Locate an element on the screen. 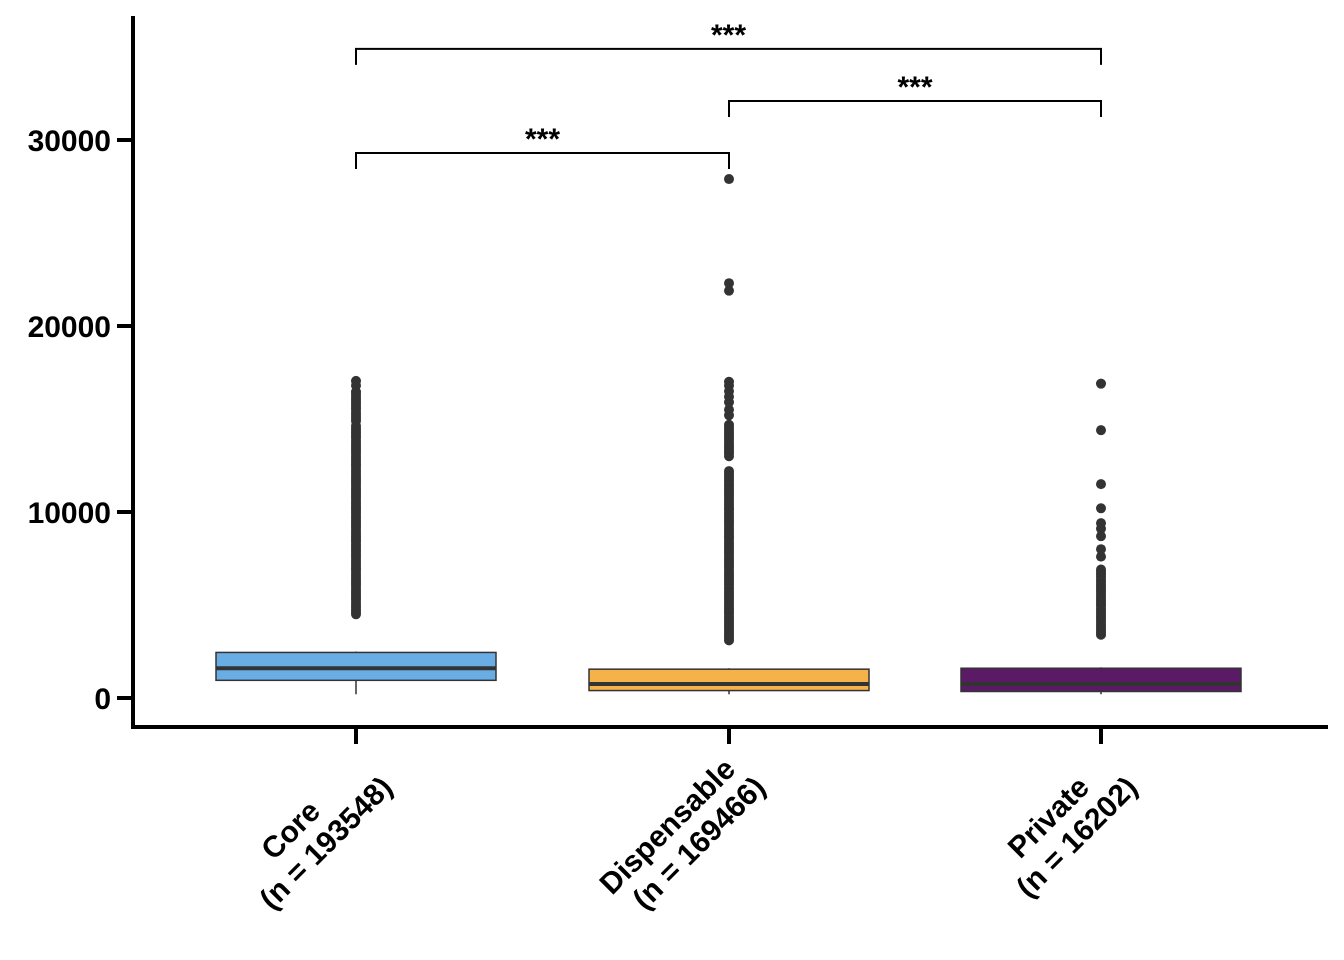  box-group-private is located at coordinates (1101, 536).